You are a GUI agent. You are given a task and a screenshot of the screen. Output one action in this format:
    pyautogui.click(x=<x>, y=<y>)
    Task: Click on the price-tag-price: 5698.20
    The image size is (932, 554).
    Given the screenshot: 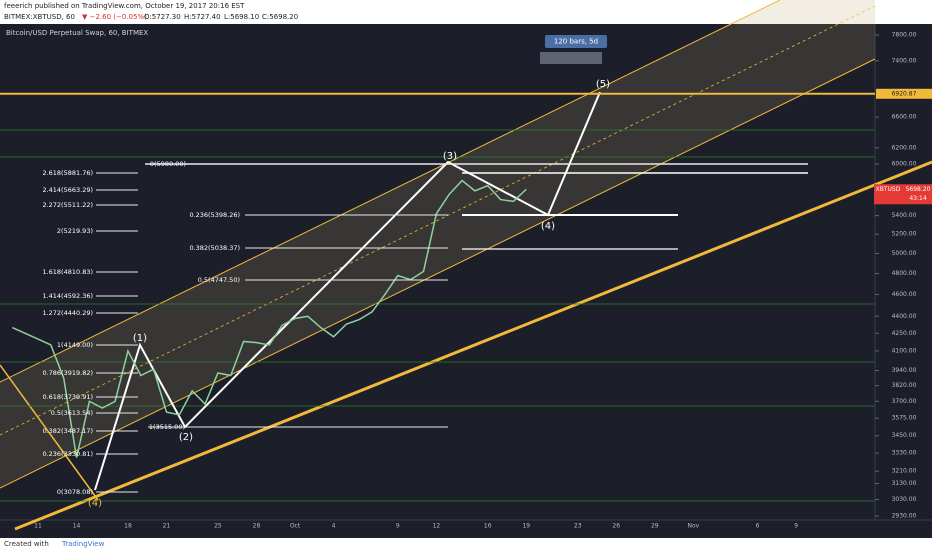 What is the action you would take?
    pyautogui.click(x=918, y=189)
    